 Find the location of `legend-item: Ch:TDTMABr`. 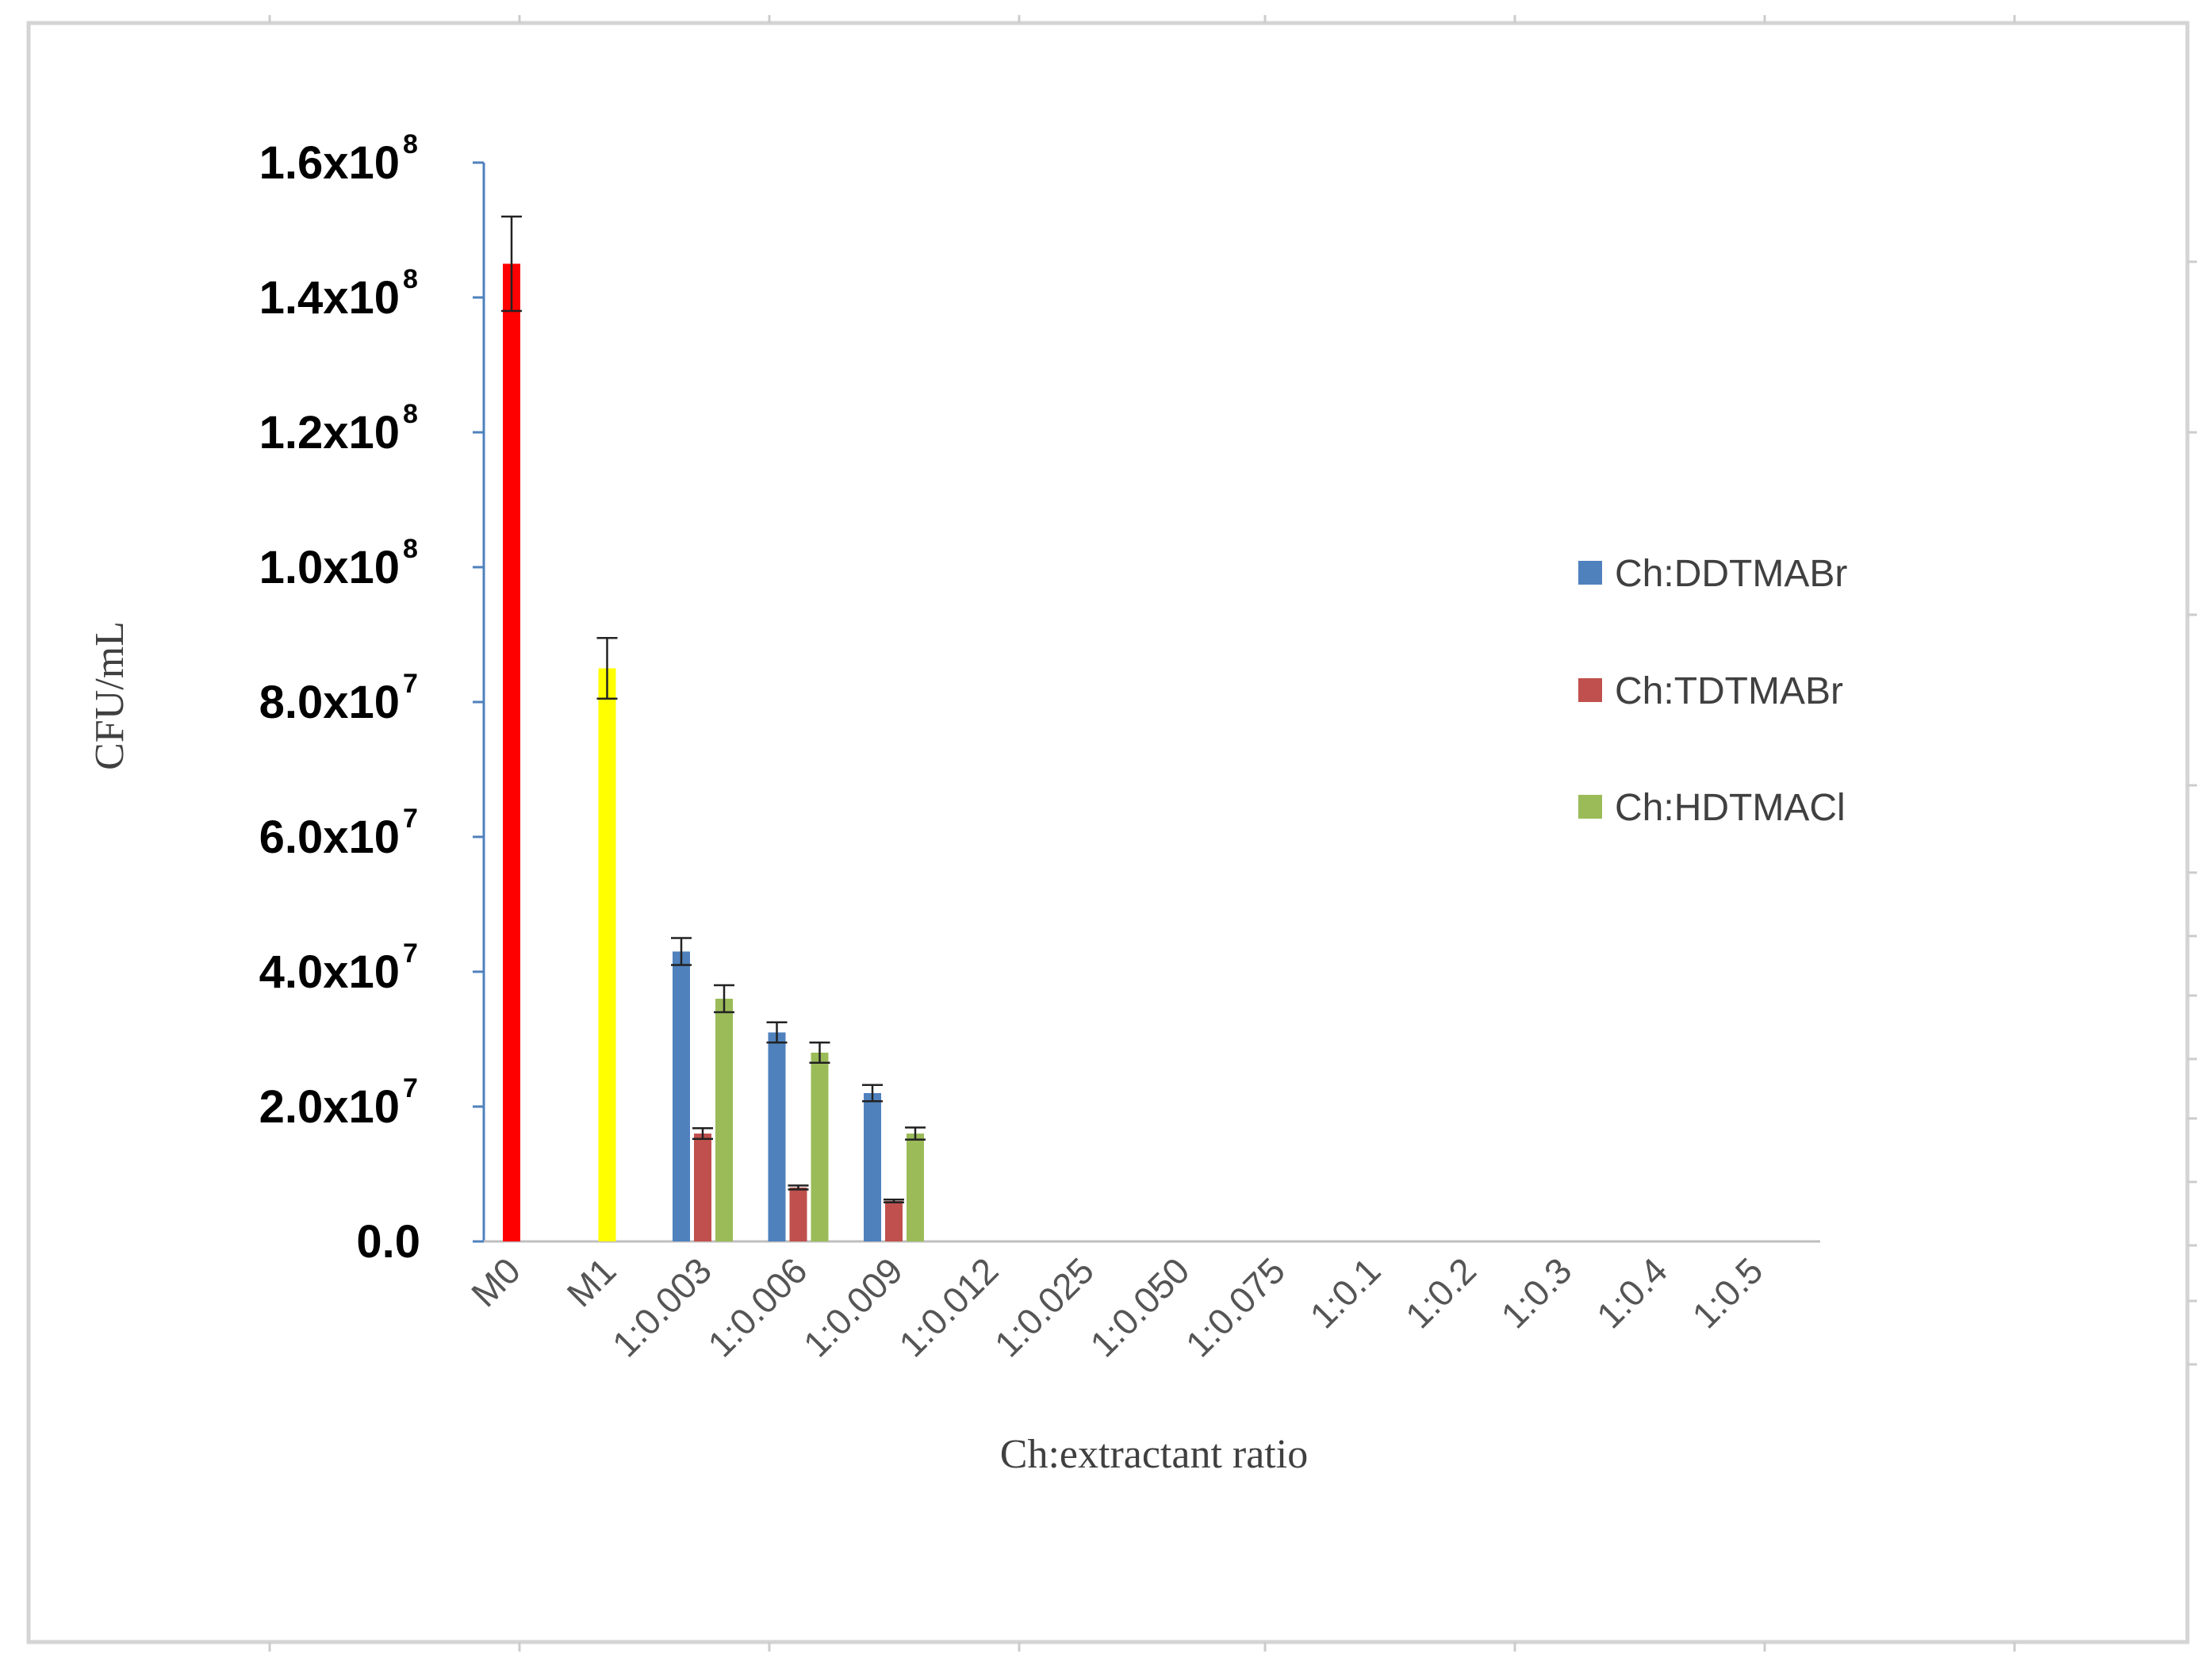

legend-item: Ch:TDTMABr is located at coordinates (1710, 691).